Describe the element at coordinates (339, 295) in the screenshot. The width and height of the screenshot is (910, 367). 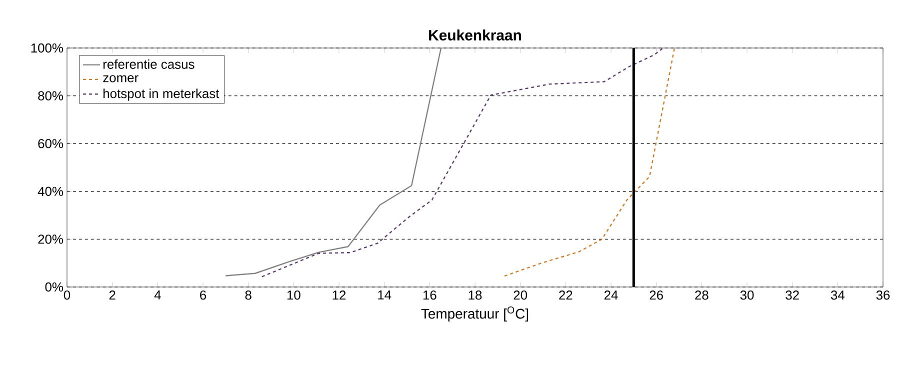
I see `x-tick-label: 12` at that location.